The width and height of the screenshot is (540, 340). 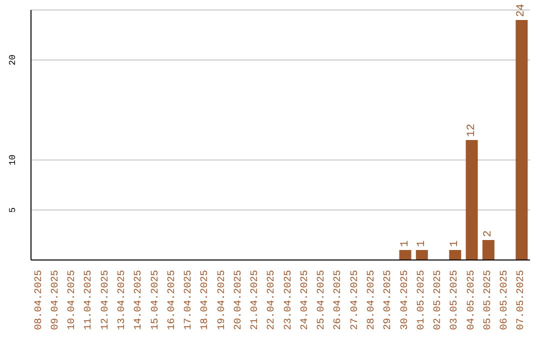 I want to click on x-tick-label: 03.05.2025, so click(x=455, y=300).